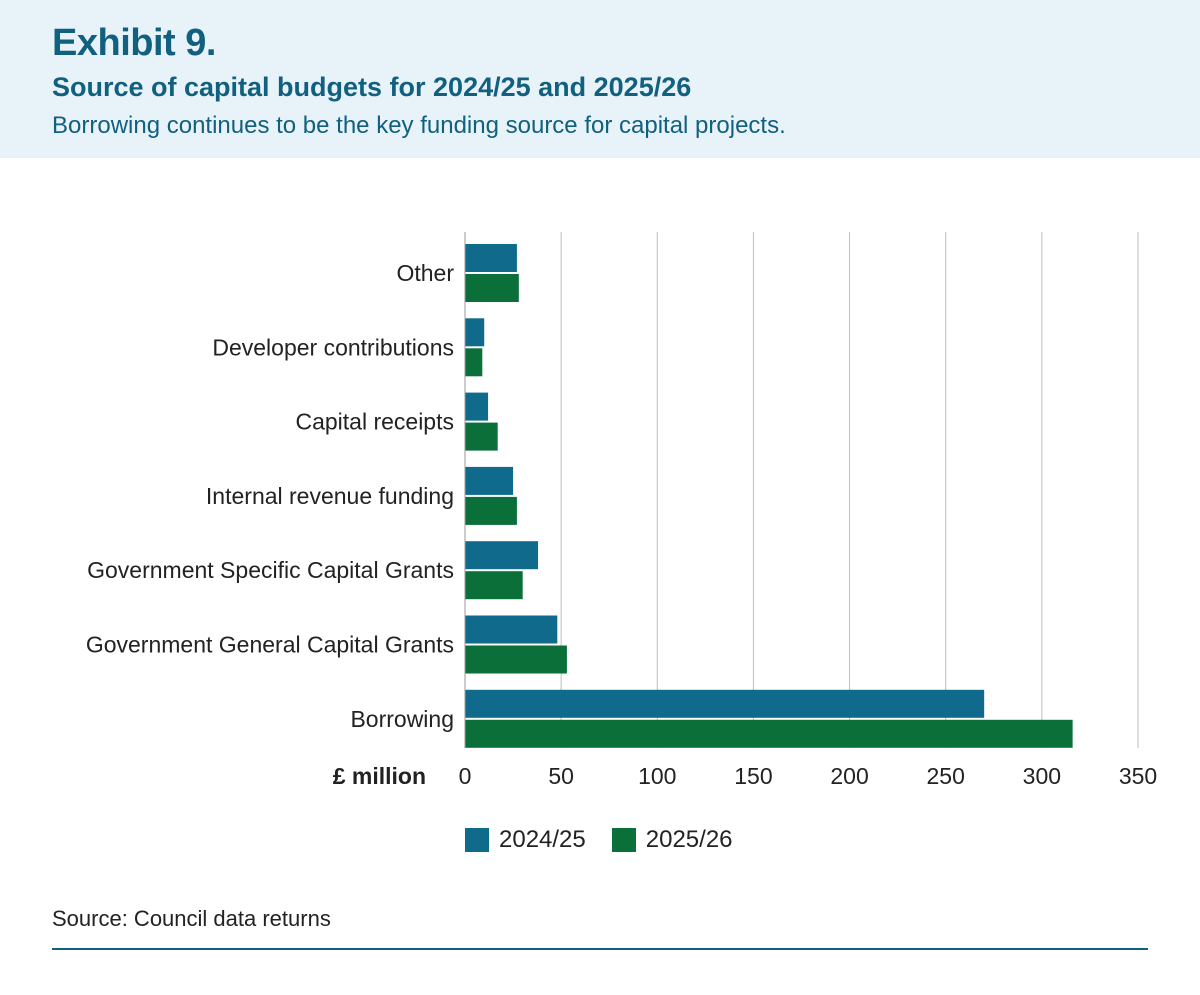  I want to click on category-label: Other, so click(425, 273).